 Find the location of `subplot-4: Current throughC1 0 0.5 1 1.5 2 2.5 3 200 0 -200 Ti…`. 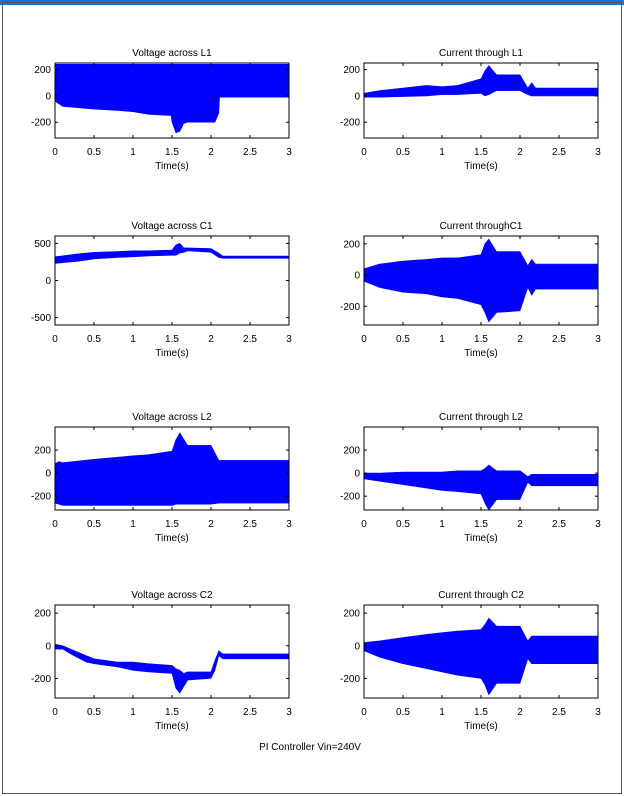

subplot-4: Current throughC1 0 0.5 1 1.5 2 2.5 3 200 0 -200 Ti… is located at coordinates (470, 290).